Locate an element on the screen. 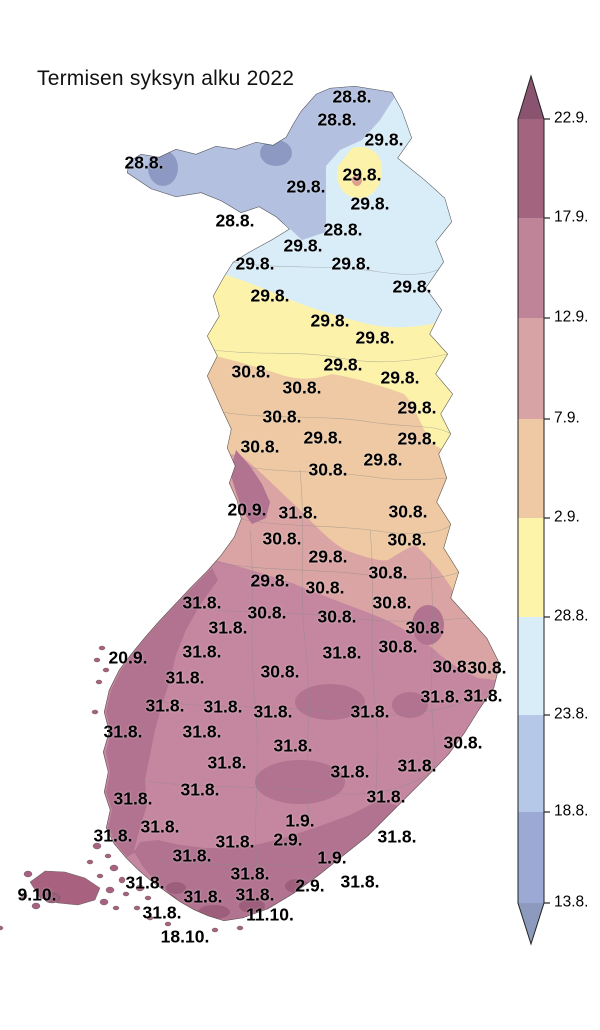 The width and height of the screenshot is (600, 1030). northwest-coast-dark-streak is located at coordinates (250, 487).